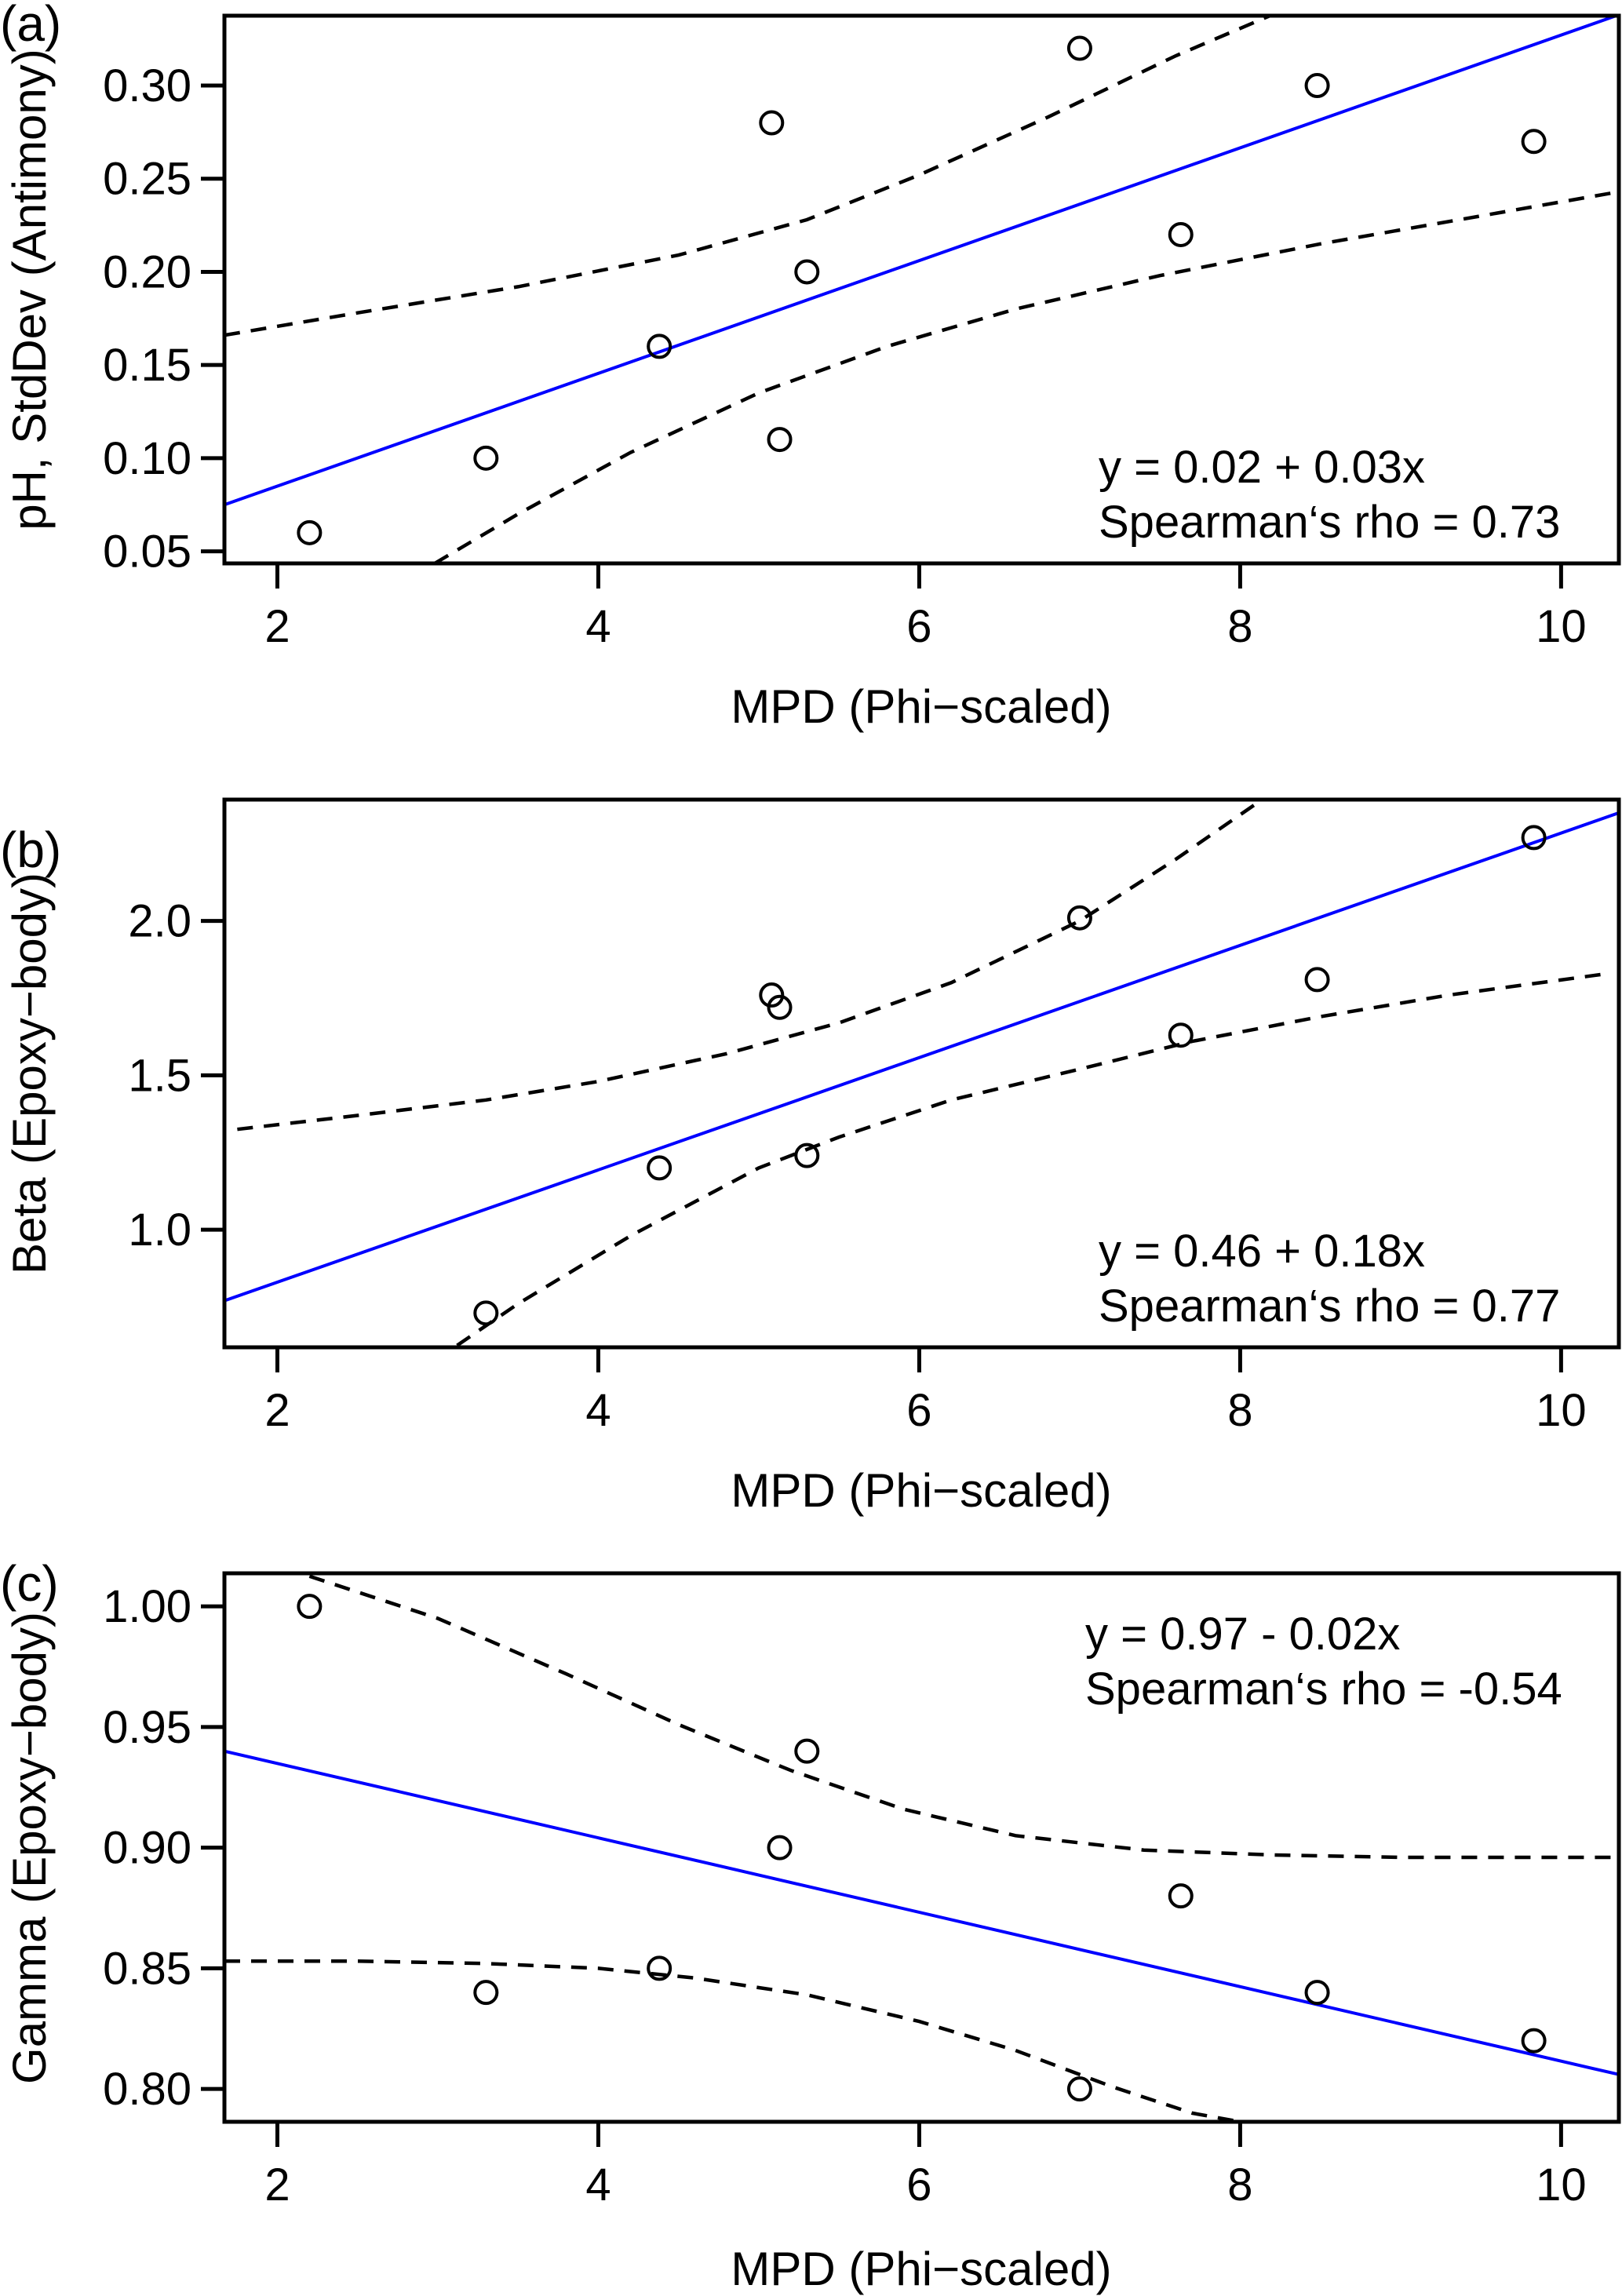 This screenshot has height=2296, width=1622. I want to click on y-axis: 1.0 1.5 2.0, so click(176, 1076).